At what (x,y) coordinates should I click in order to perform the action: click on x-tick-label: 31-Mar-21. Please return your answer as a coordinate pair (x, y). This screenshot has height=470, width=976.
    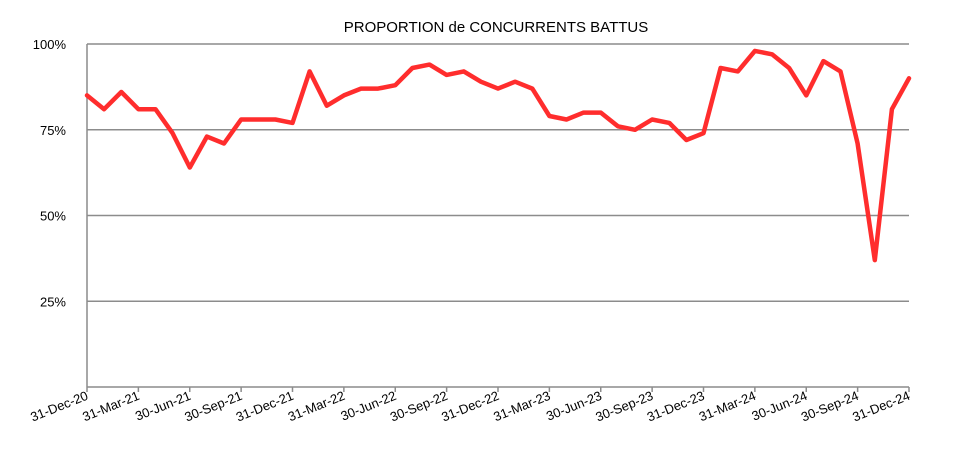
    Looking at the image, I should click on (110, 406).